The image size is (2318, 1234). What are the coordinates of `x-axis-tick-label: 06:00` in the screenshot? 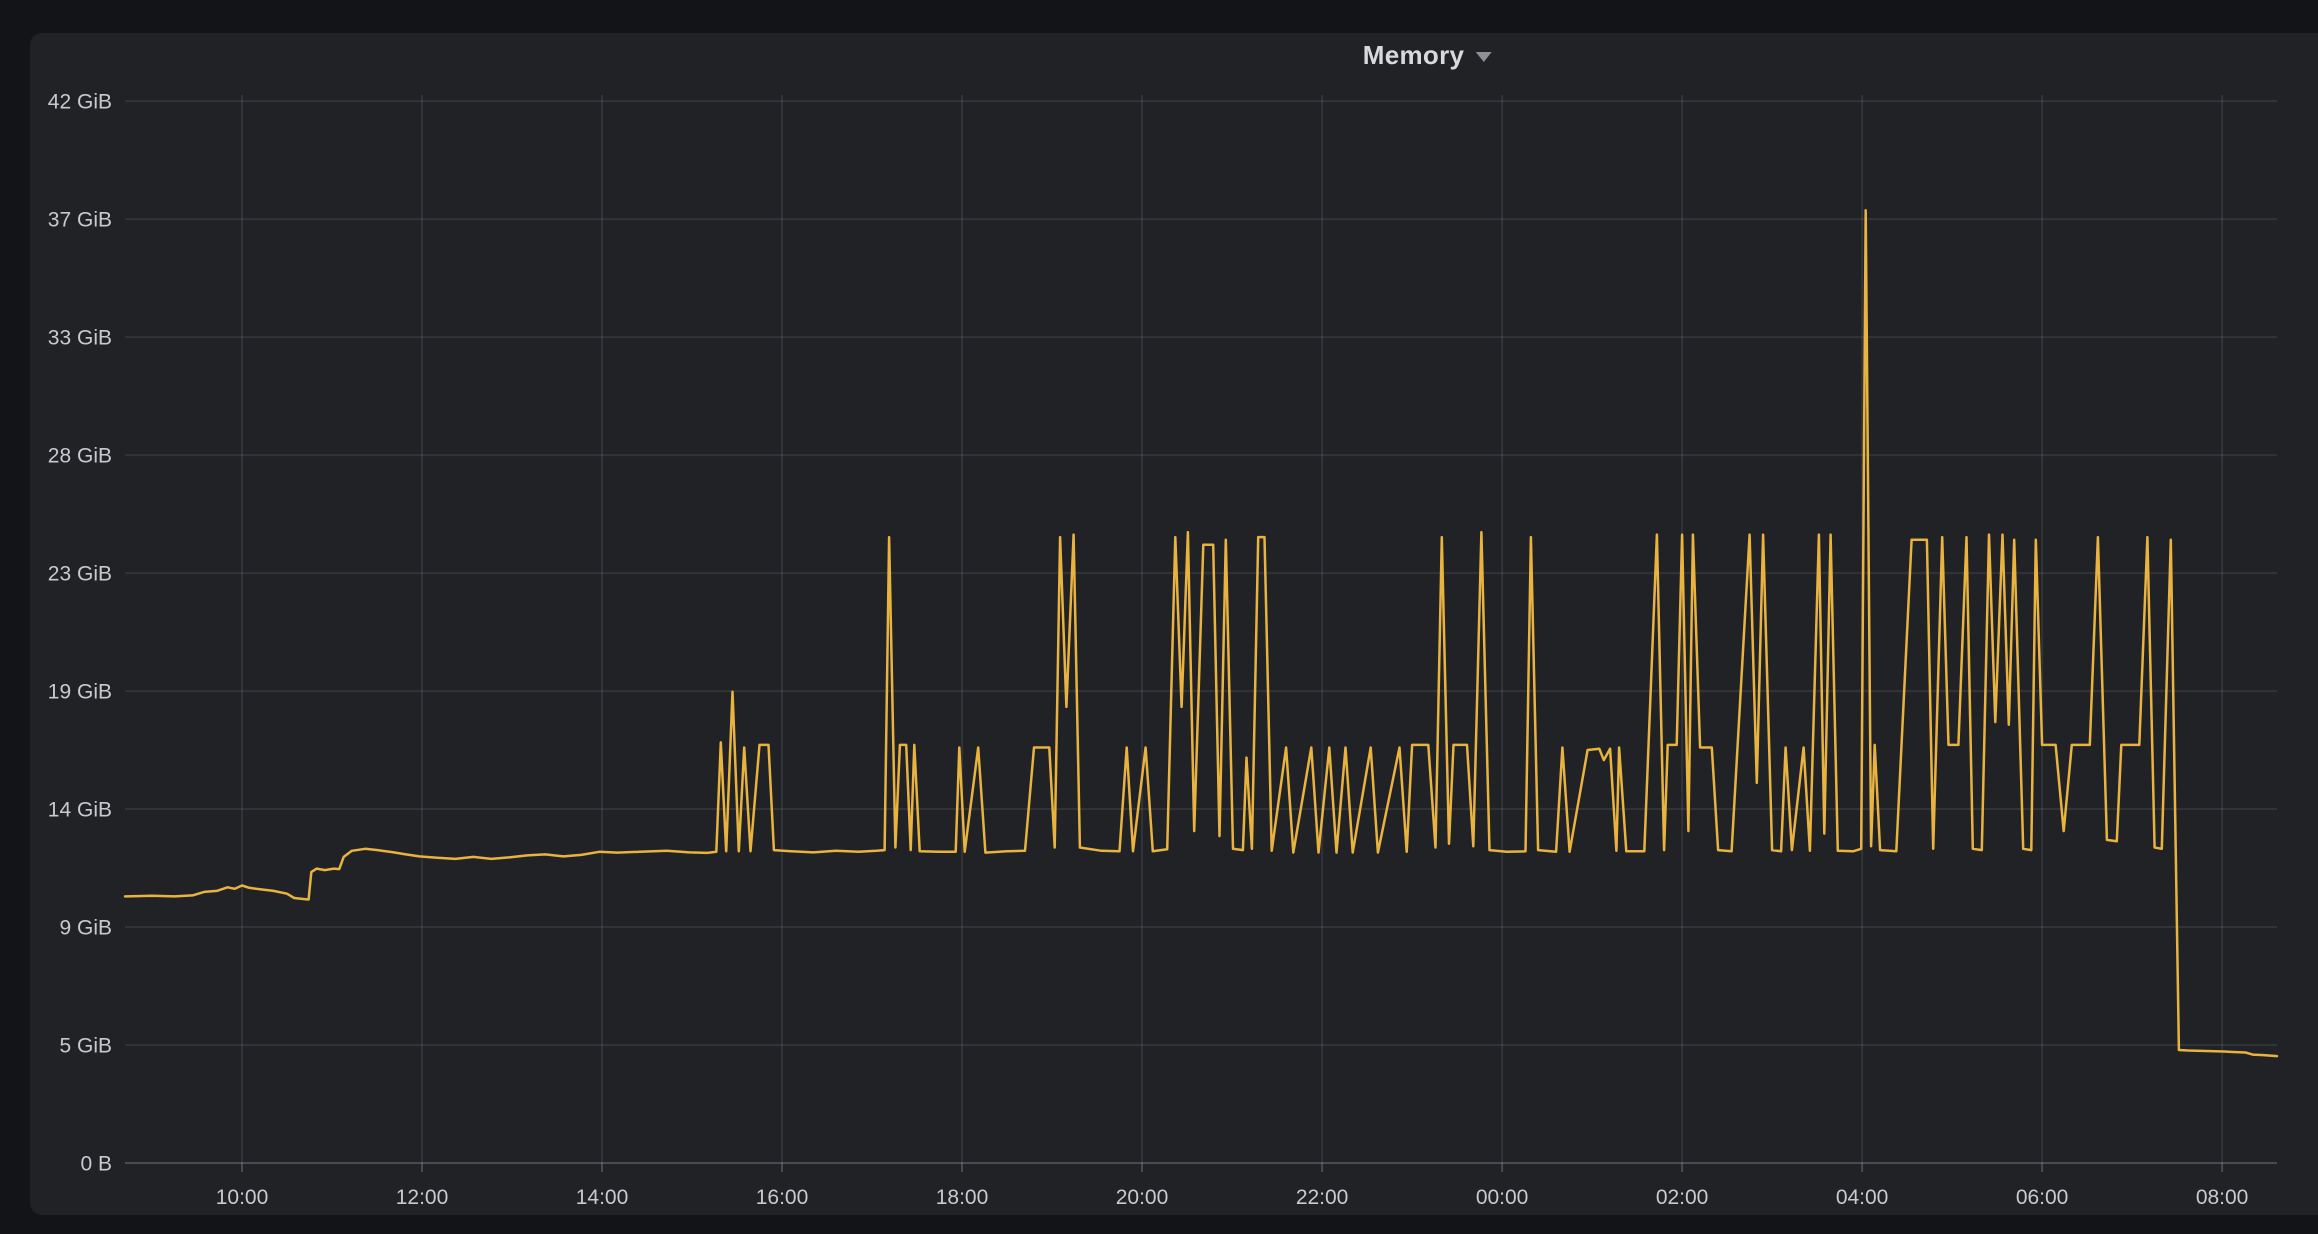 It's located at (2042, 1197).